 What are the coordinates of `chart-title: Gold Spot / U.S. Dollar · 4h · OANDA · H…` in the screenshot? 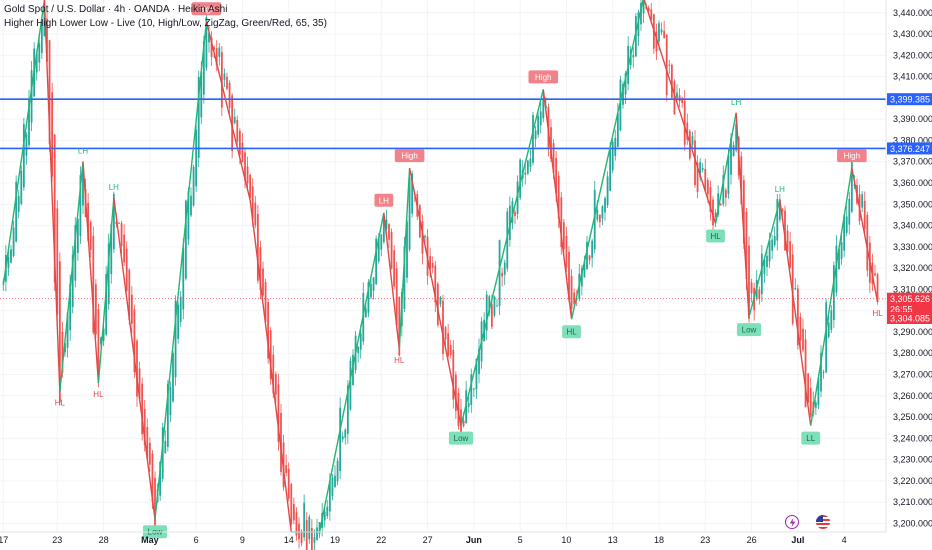 It's located at (116, 9).